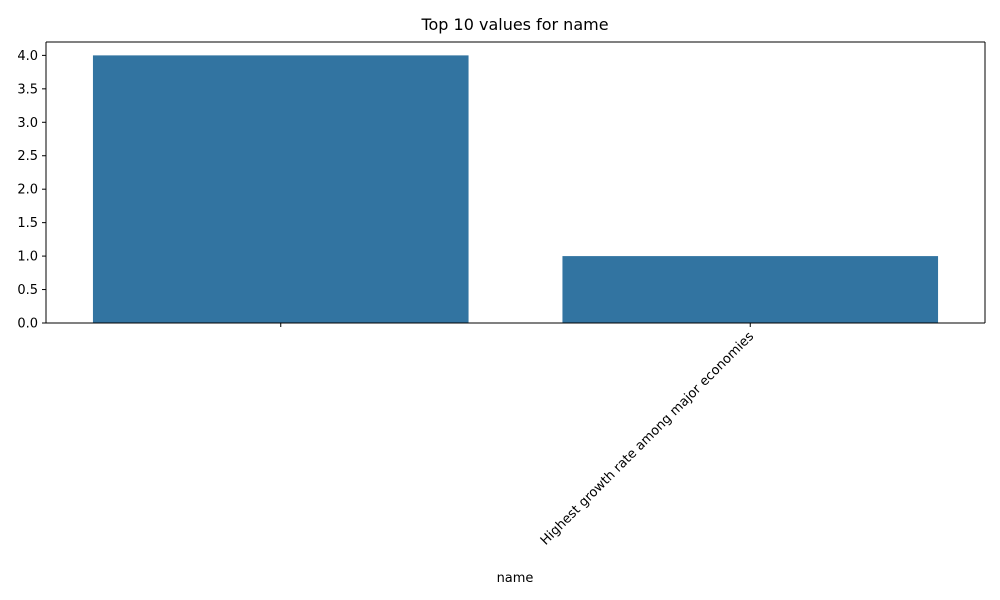  Describe the element at coordinates (27, 89) in the screenshot. I see `y-tick-label-7: 3.5` at that location.